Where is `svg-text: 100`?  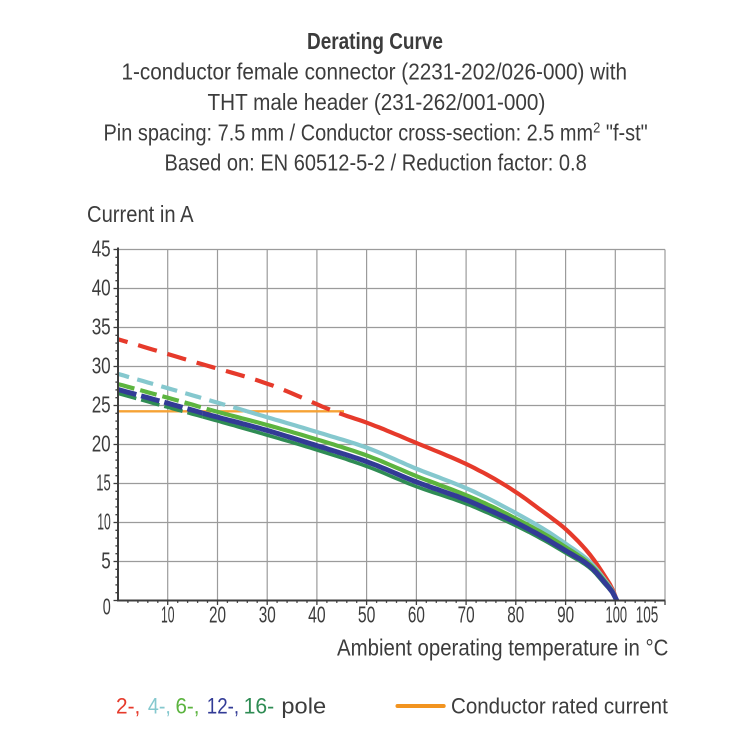
svg-text: 100 is located at coordinates (617, 615).